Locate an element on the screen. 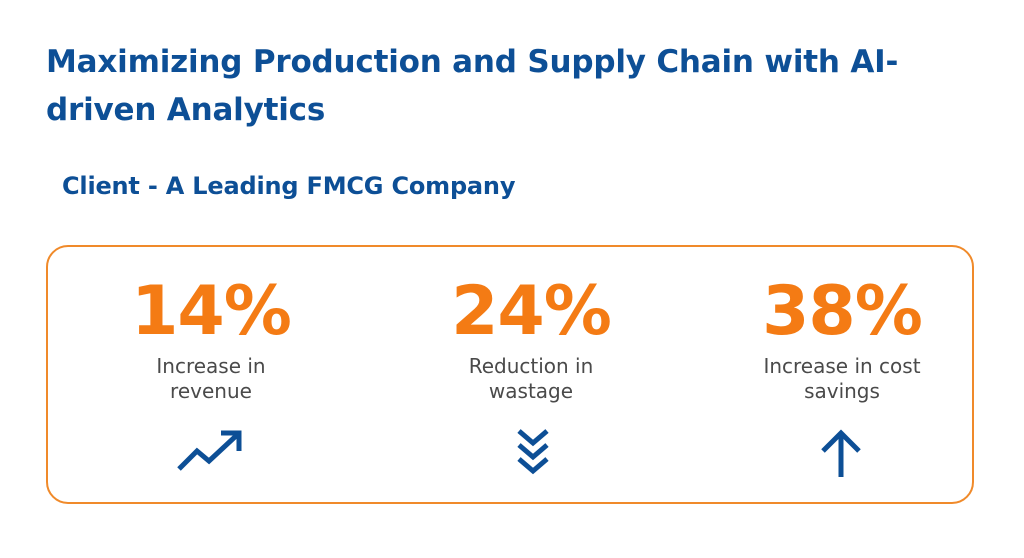  stat-label: Increase in cost savings is located at coordinates (842, 378).